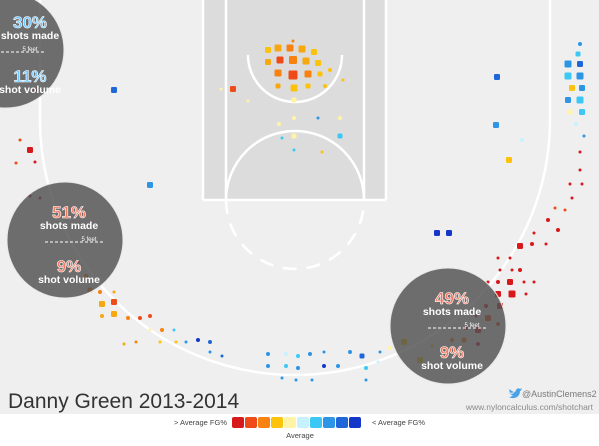 The image size is (599, 446). I want to click on callout-left-corner-3: 30%shots made 5 feet 11%shot volume, so click(32, 54).